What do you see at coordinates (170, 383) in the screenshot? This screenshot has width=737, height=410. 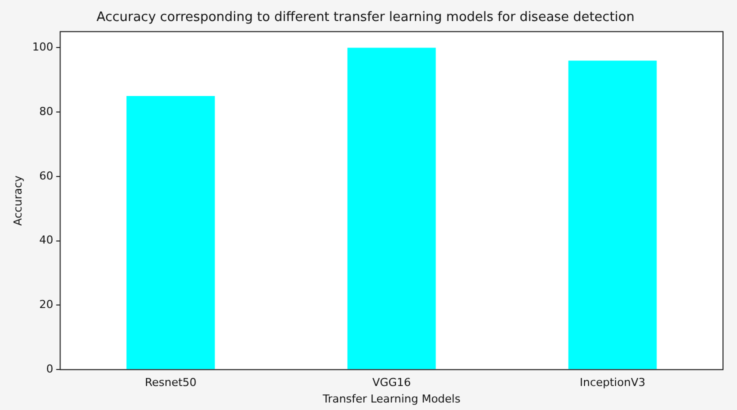 I see `x-tick-label: Resnet50` at bounding box center [170, 383].